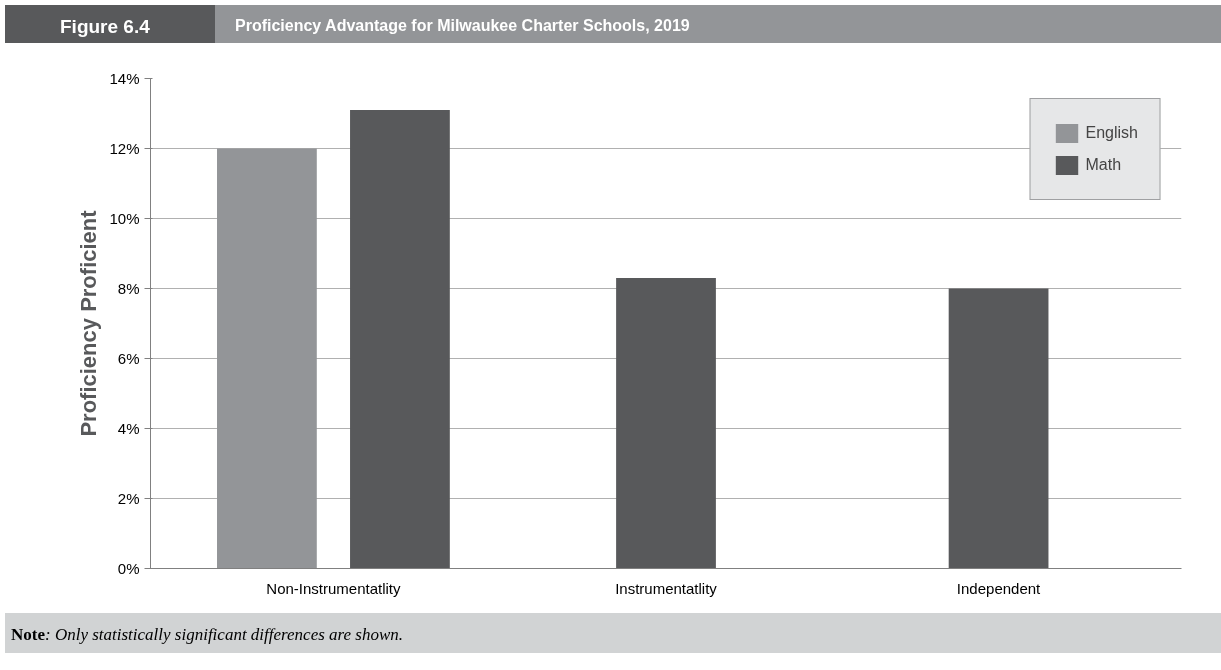  What do you see at coordinates (999, 588) in the screenshot?
I see `x-tick-label: Independent` at bounding box center [999, 588].